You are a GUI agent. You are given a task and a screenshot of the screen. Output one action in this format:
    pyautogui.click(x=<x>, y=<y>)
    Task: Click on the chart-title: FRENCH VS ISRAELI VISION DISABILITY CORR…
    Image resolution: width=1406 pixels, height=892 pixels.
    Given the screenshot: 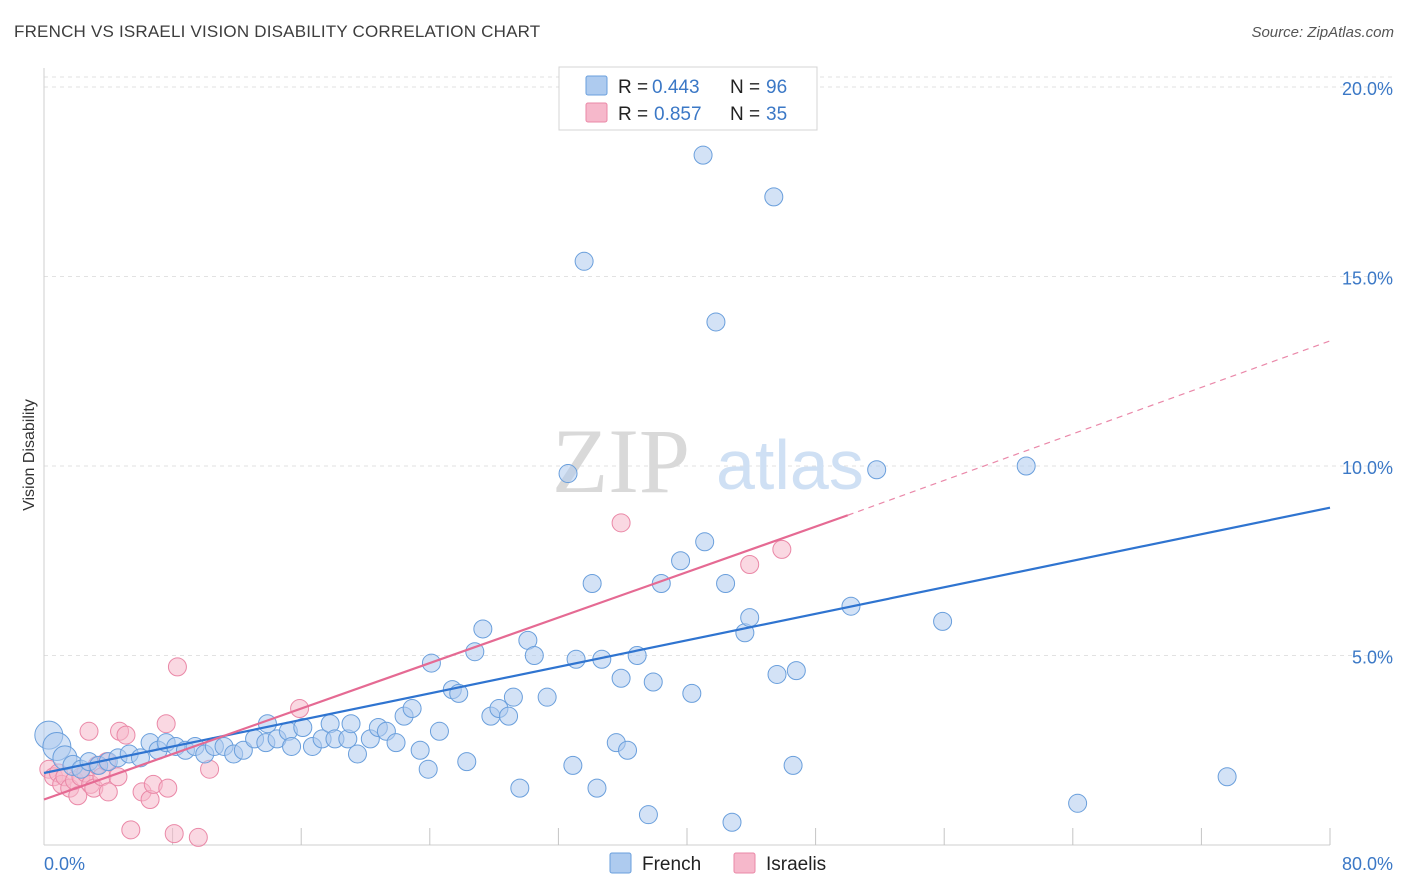 What is the action you would take?
    pyautogui.click(x=277, y=31)
    